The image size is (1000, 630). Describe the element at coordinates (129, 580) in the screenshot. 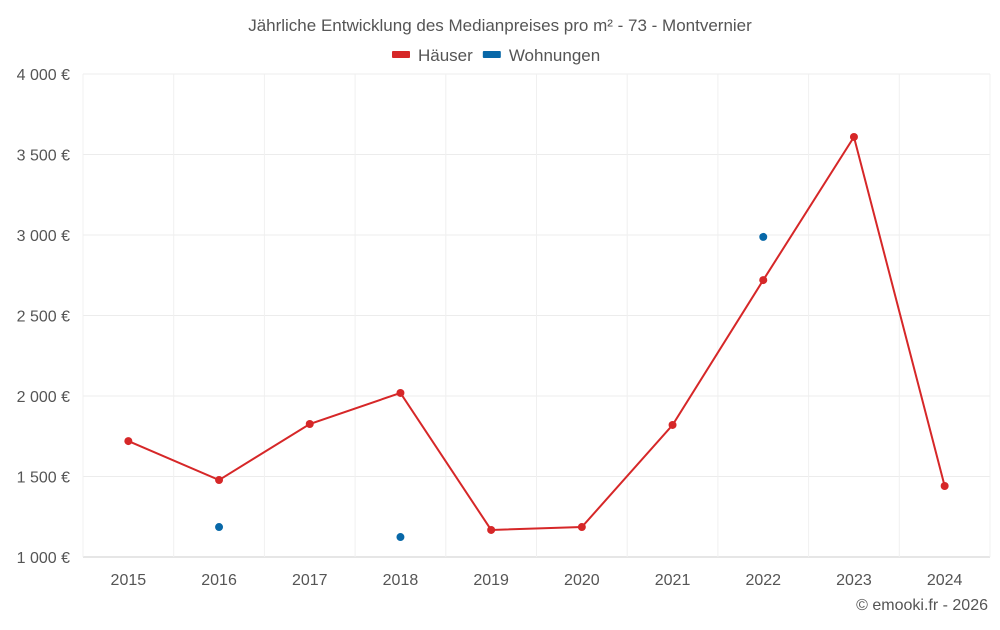

I see `x-tick-label: 2015` at that location.